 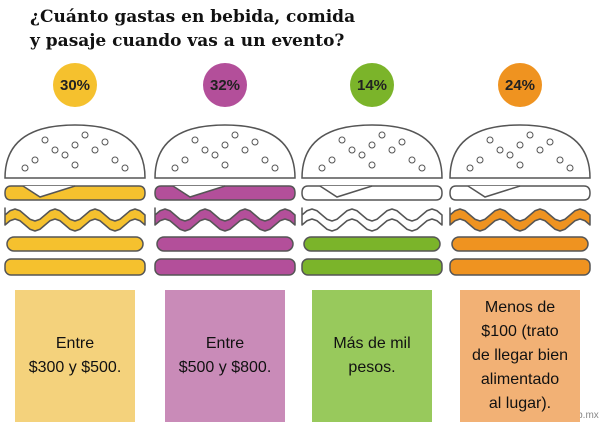 I want to click on category-label: Menos de, so click(x=520, y=307).